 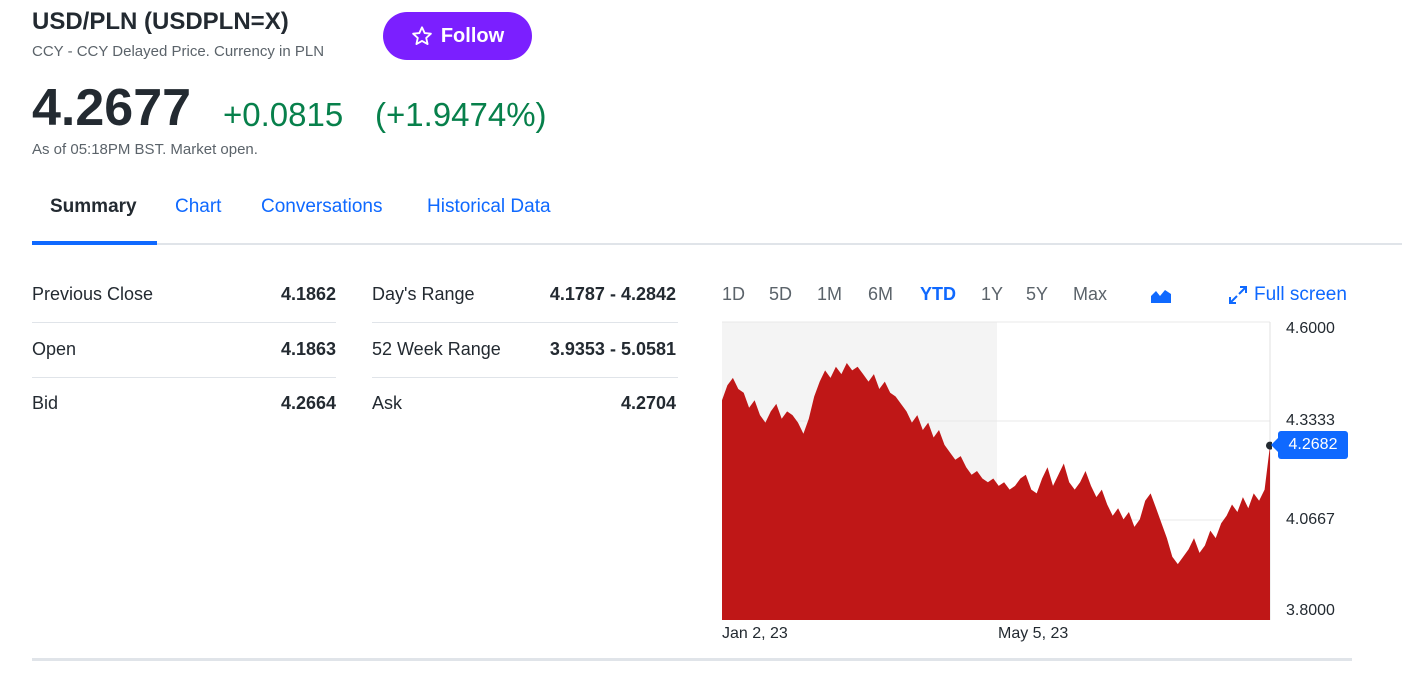 I want to click on stat-value: 4.1863, so click(x=308, y=349).